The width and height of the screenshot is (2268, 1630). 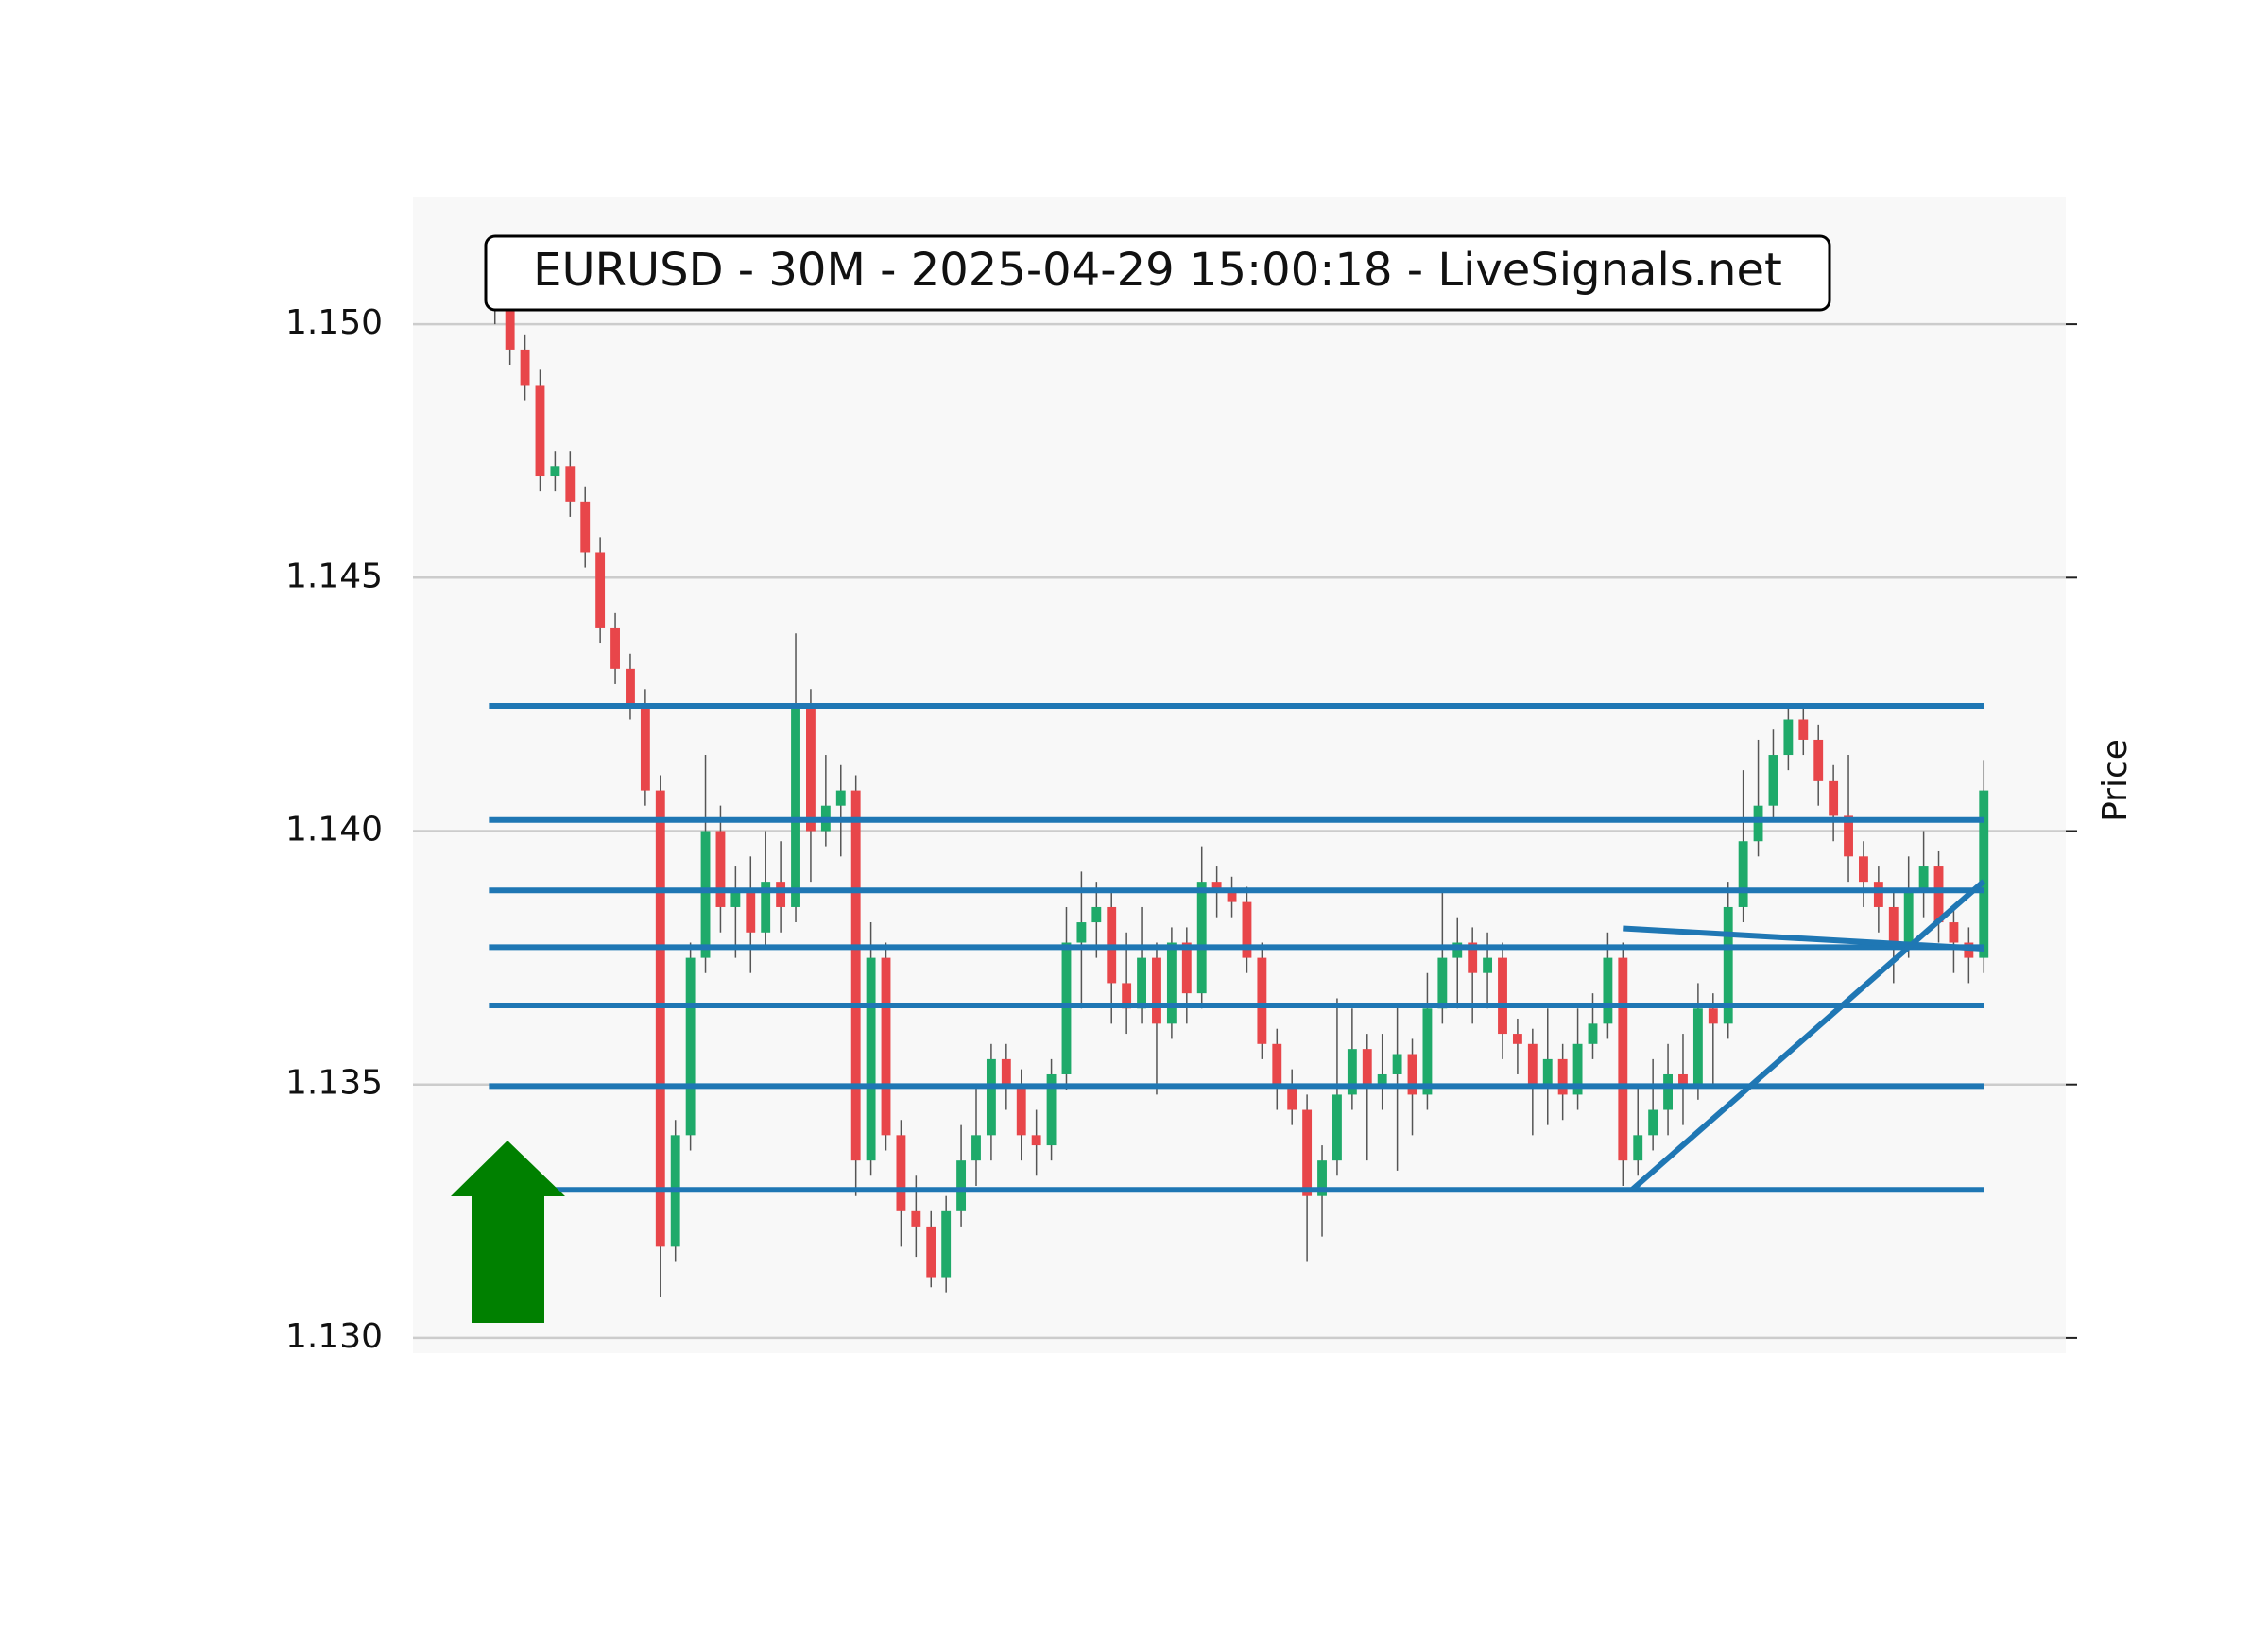 I want to click on y-tick-label: 1.130, so click(x=334, y=1337).